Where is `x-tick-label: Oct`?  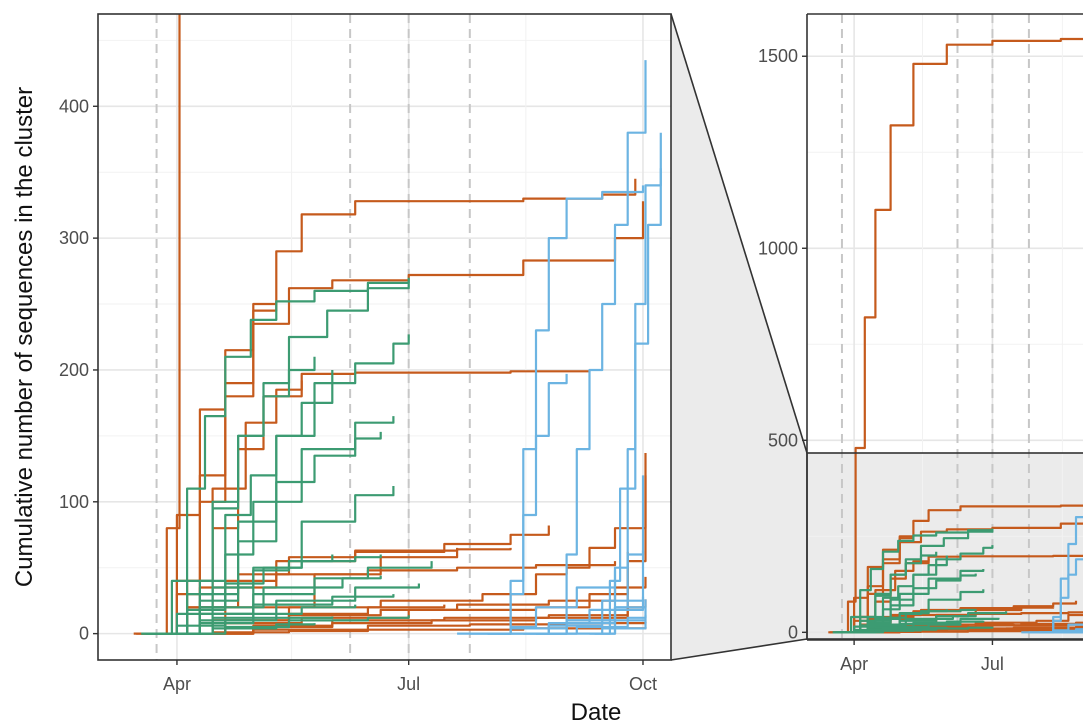
x-tick-label: Oct is located at coordinates (643, 684).